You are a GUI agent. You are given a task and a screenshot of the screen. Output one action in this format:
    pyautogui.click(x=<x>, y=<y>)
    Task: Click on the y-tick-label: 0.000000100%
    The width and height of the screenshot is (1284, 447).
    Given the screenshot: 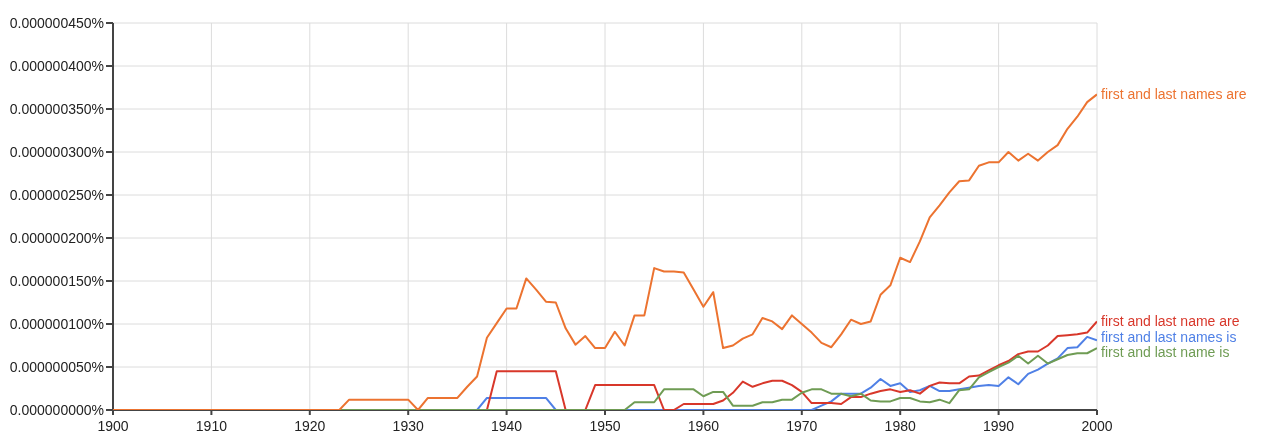 What is the action you would take?
    pyautogui.click(x=56, y=323)
    